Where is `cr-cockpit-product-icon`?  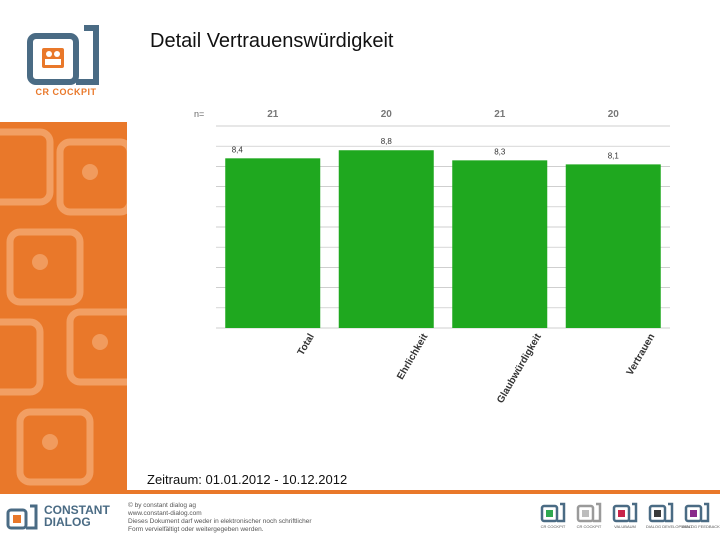 cr-cockpit-product-icon is located at coordinates (553, 512).